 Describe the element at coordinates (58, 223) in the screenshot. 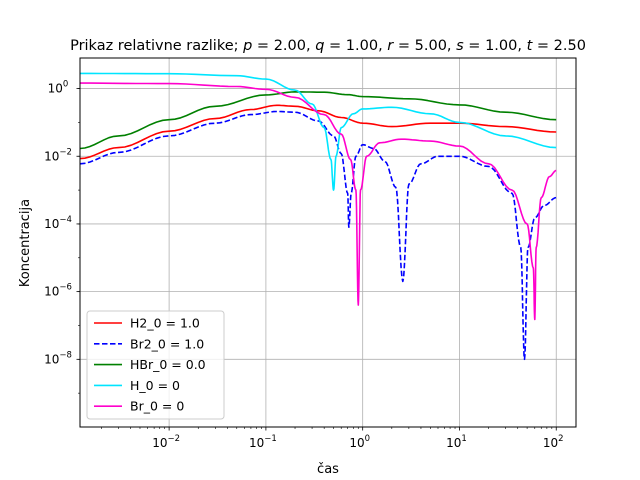

I see `y-tick-label: 10⁻⁴` at that location.